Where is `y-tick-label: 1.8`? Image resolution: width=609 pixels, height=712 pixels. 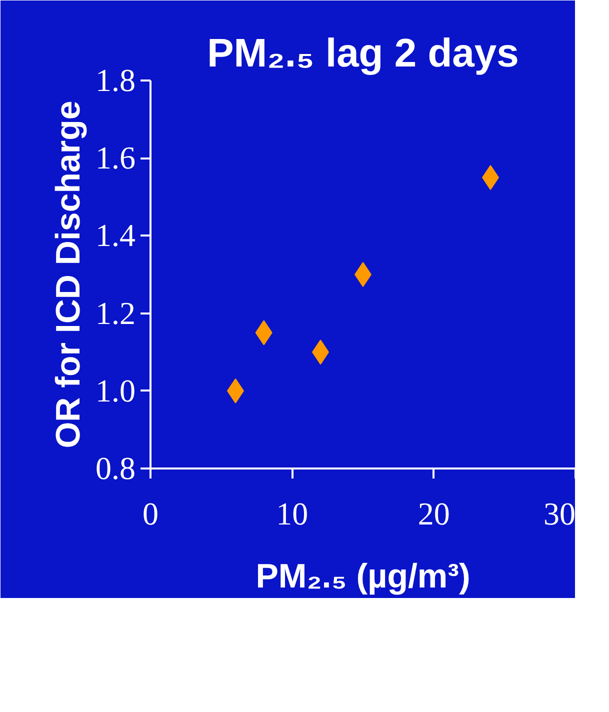
y-tick-label: 1.8 is located at coordinates (116, 80).